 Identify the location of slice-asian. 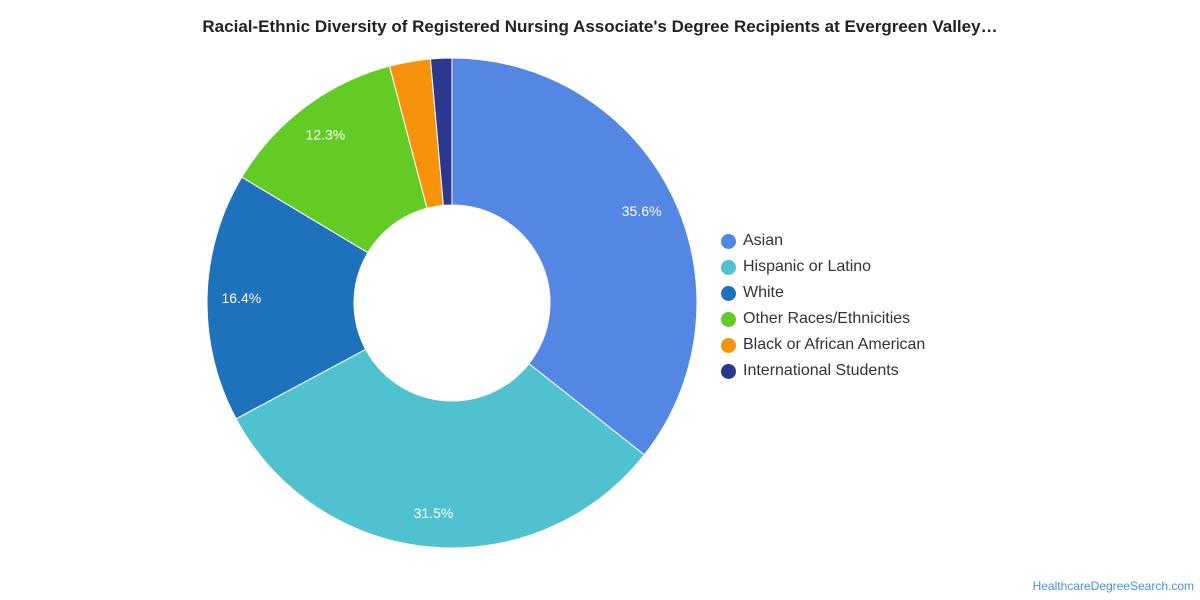
(574, 256).